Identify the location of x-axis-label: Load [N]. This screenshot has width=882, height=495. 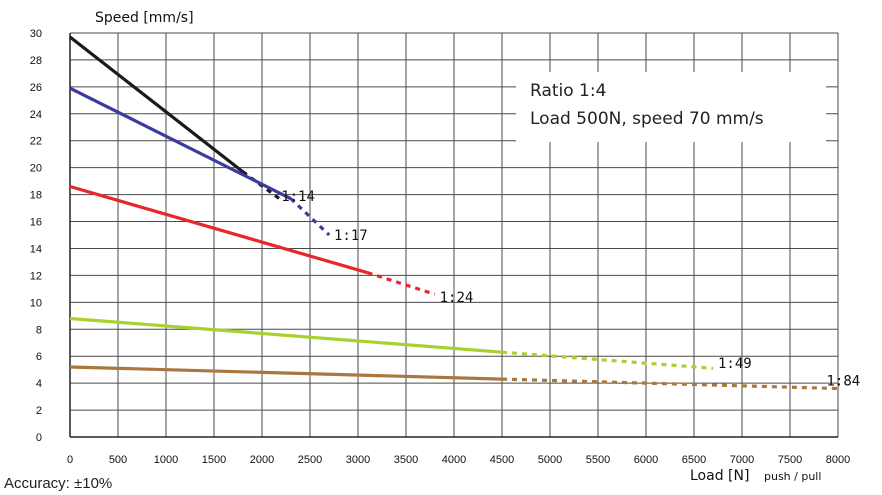
(719, 476).